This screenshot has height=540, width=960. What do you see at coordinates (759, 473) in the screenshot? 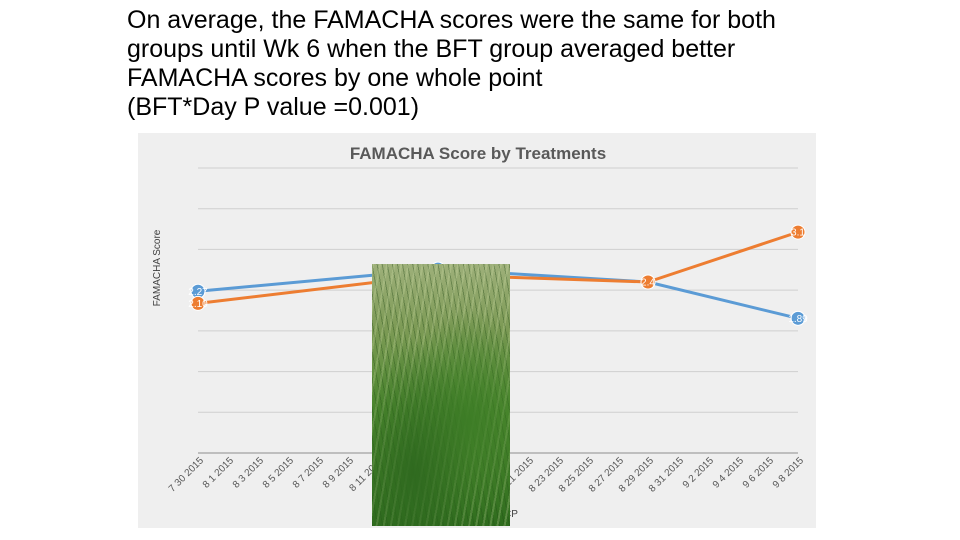
I see `x-tick-label: 9 6 2015` at bounding box center [759, 473].